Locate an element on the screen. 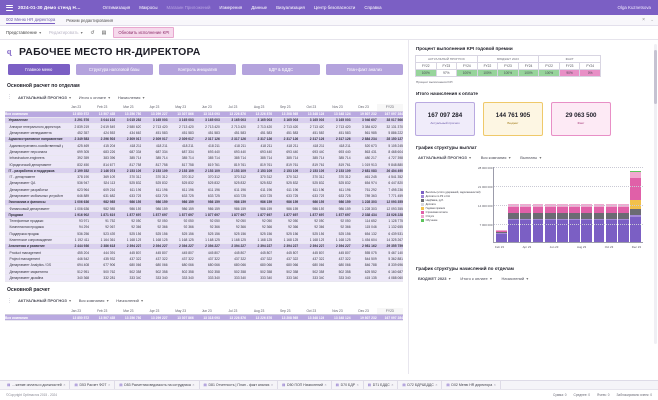 This screenshot has width=658, height=400. cell: 2 296 503 is located at coordinates (102, 140).